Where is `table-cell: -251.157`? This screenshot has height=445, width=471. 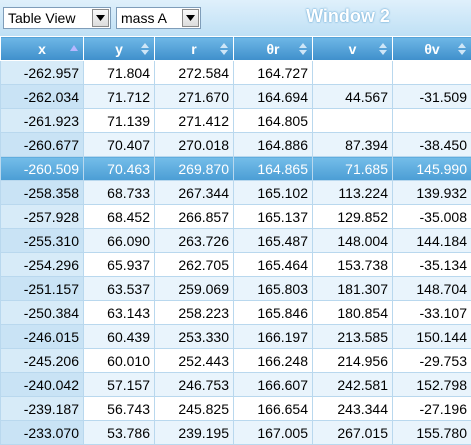 table-cell: -251.157 is located at coordinates (42, 289).